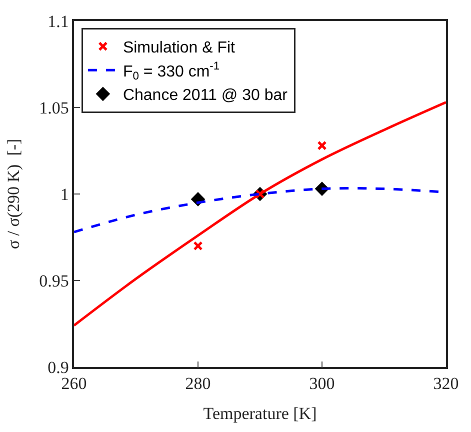  What do you see at coordinates (171, 71) in the screenshot?
I see `legend-label: F$_{0}$ = 330 cm$^{-1}$` at bounding box center [171, 71].